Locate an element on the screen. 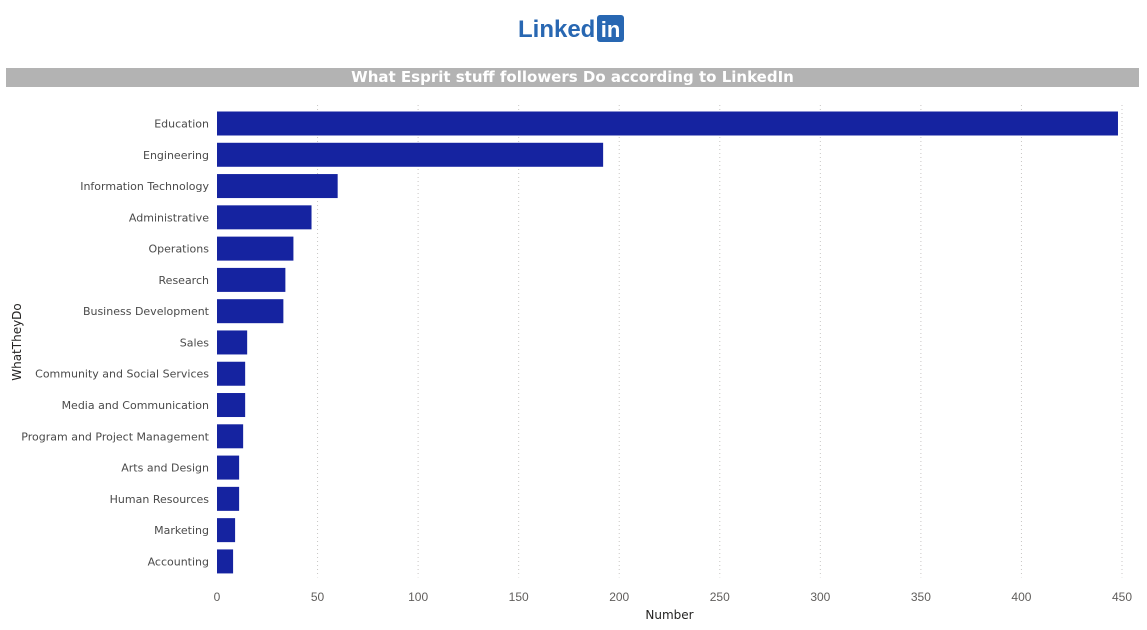  y-tick-label: Information Technology is located at coordinates (144, 186).